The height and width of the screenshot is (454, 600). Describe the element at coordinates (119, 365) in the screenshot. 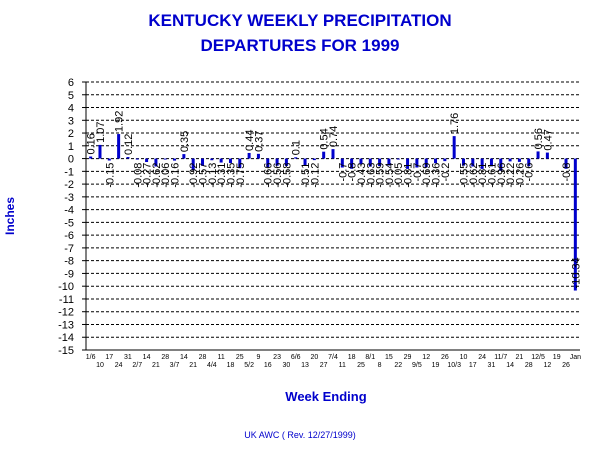

I see `x-tick-label: 24` at that location.